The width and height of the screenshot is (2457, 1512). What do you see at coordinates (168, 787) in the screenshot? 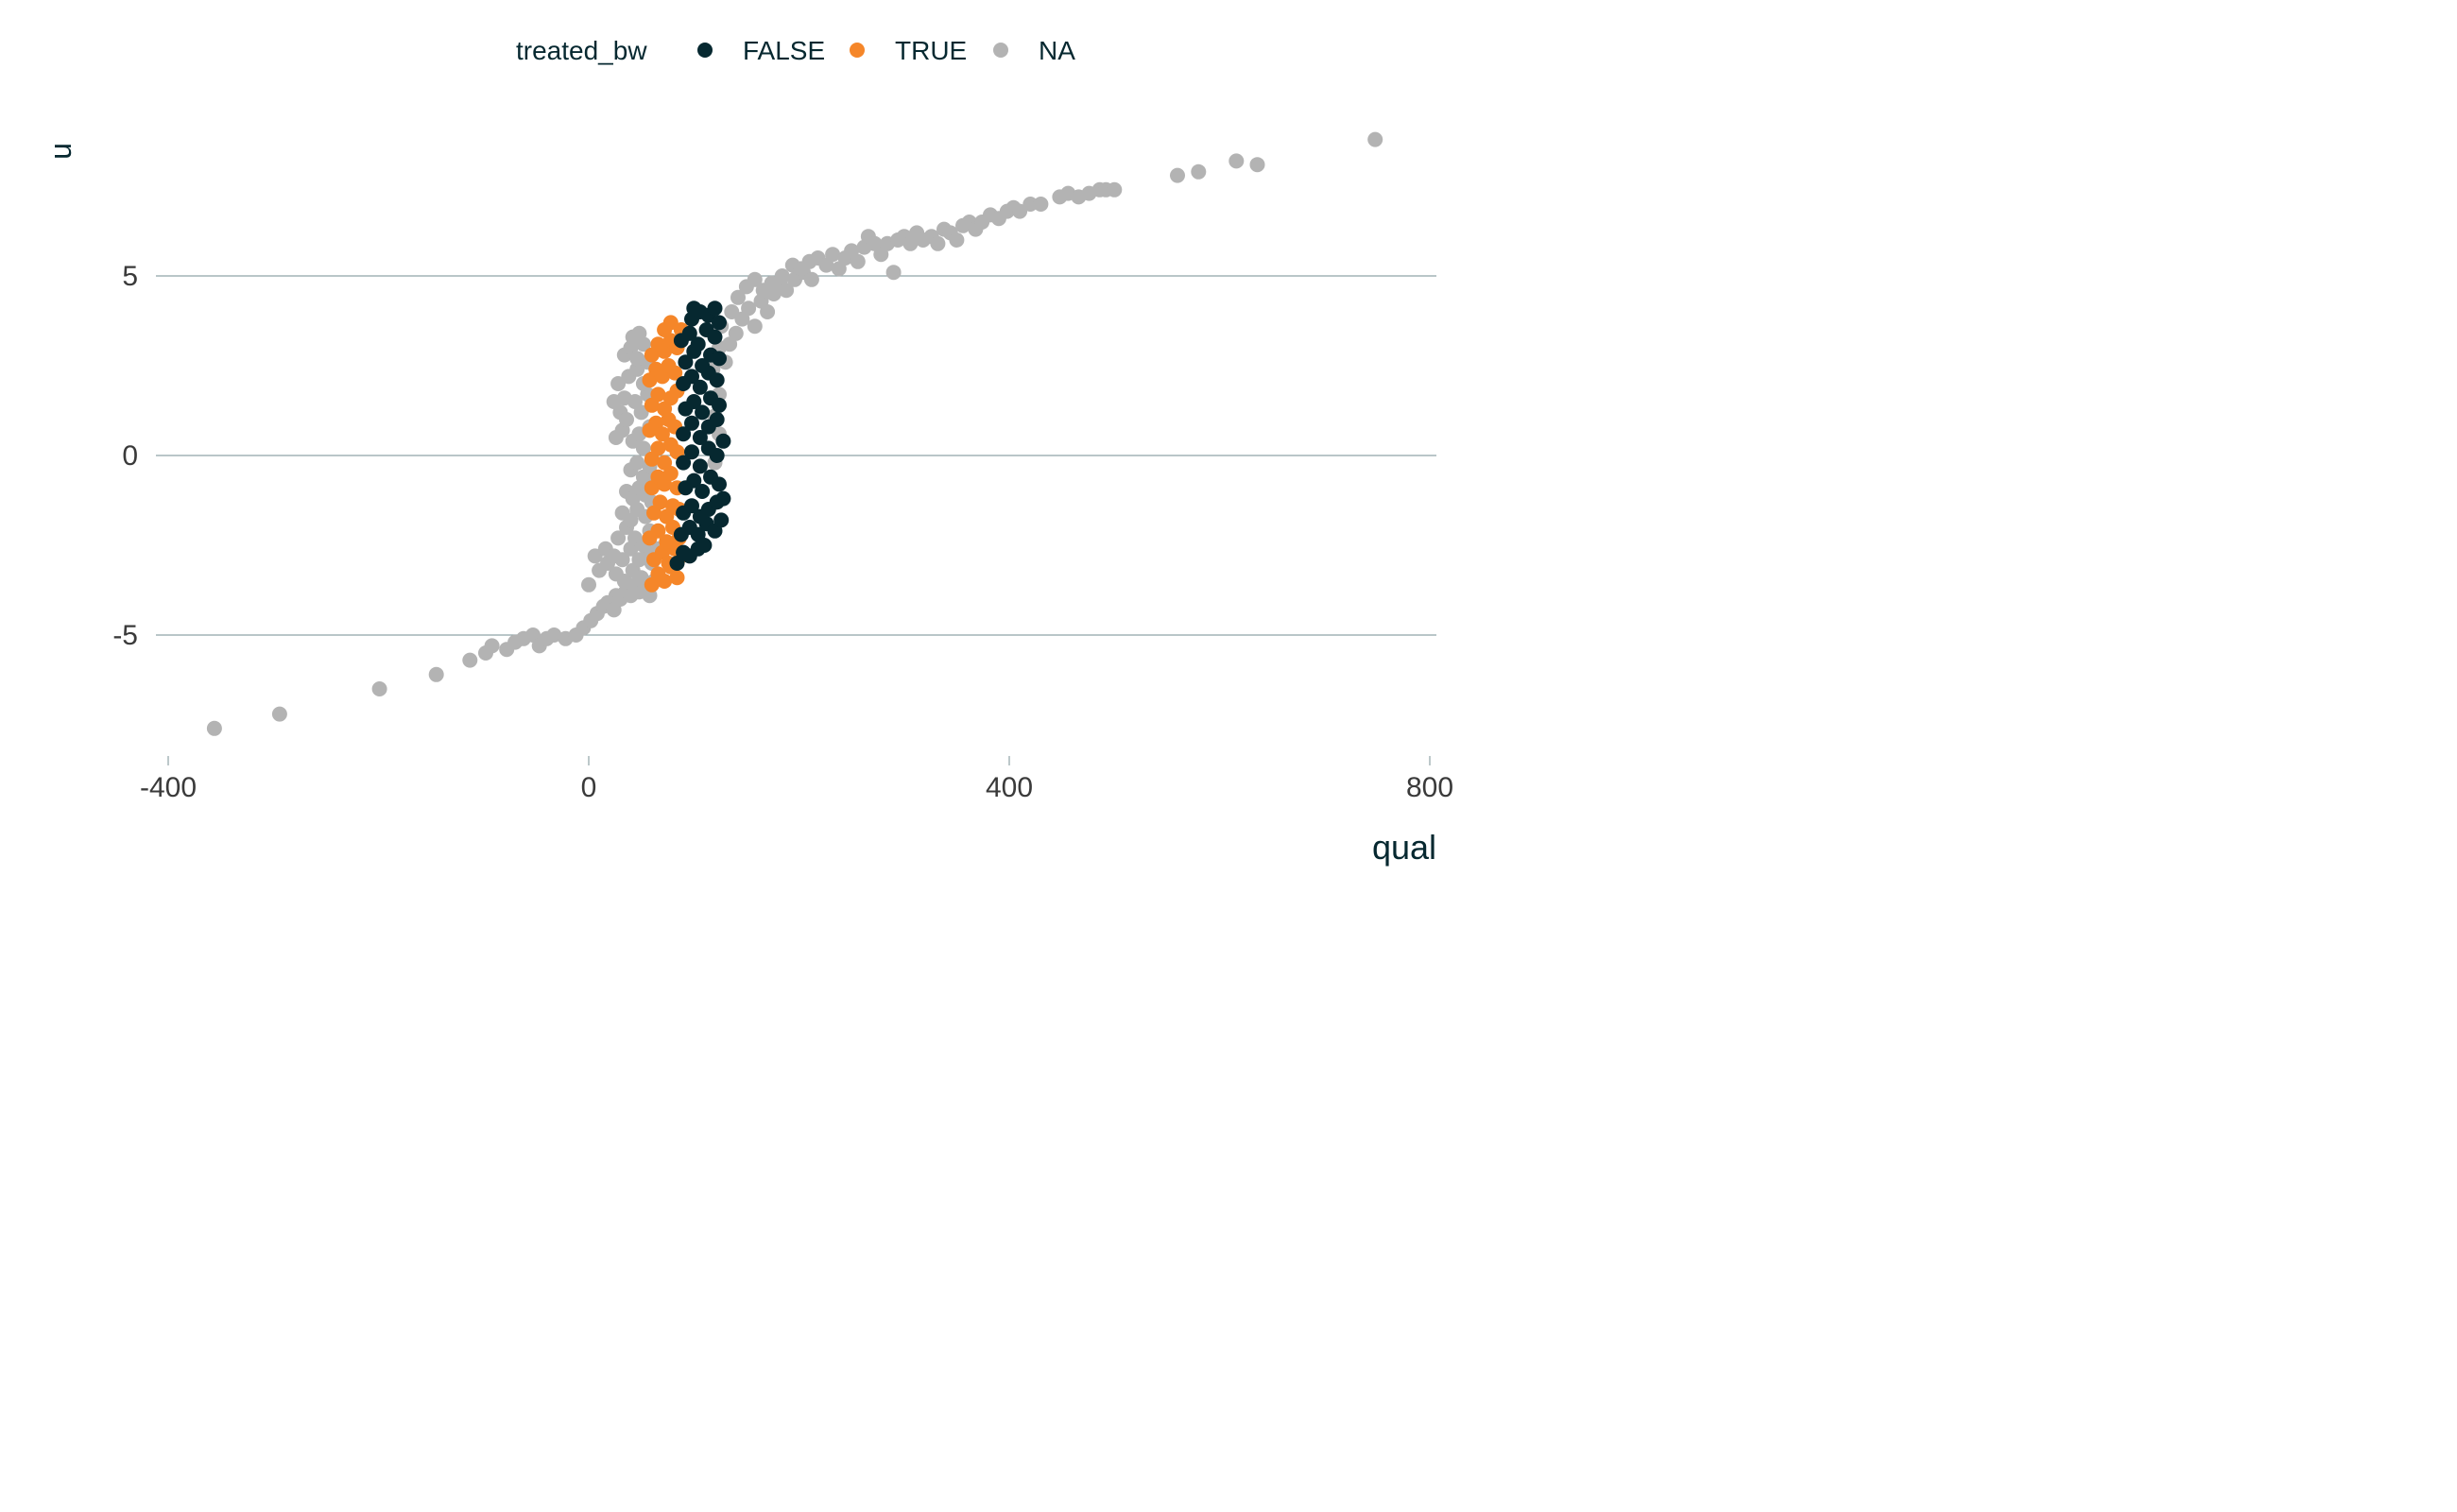
I see `x-tick-label: -400` at bounding box center [168, 787].